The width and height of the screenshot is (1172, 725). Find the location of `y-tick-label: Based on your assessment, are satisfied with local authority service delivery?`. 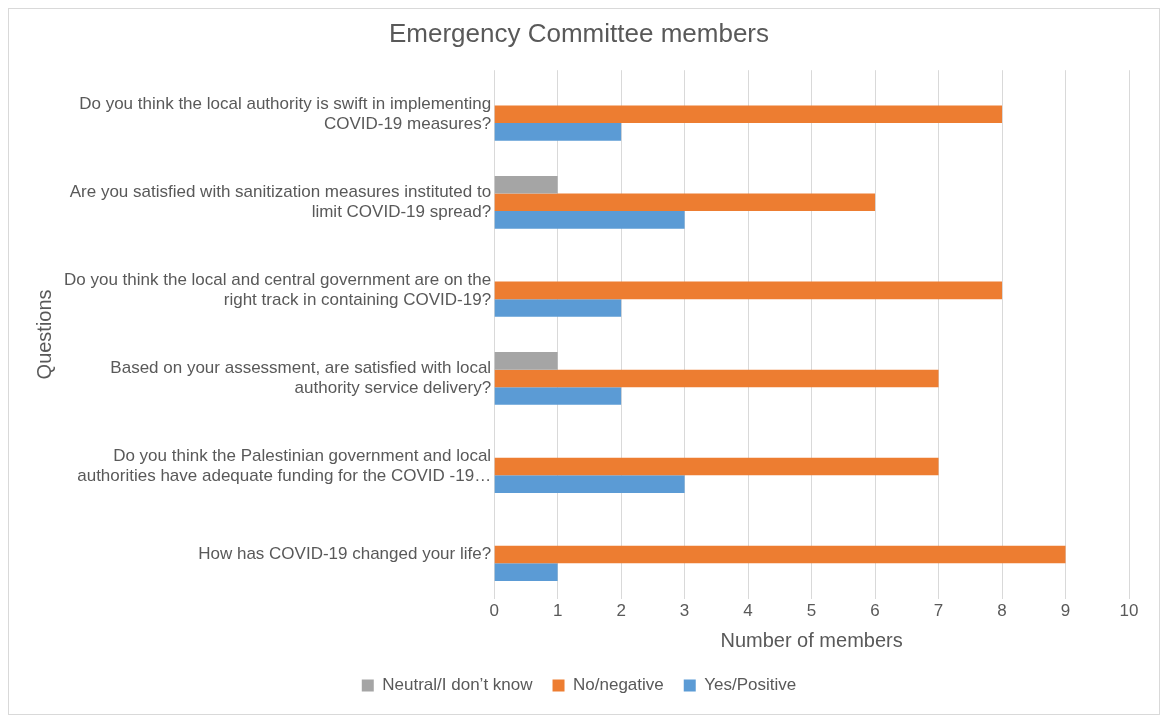

y-tick-label: Based on your assessment, are satisfied with local authority service delivery? is located at coordinates (301, 377).